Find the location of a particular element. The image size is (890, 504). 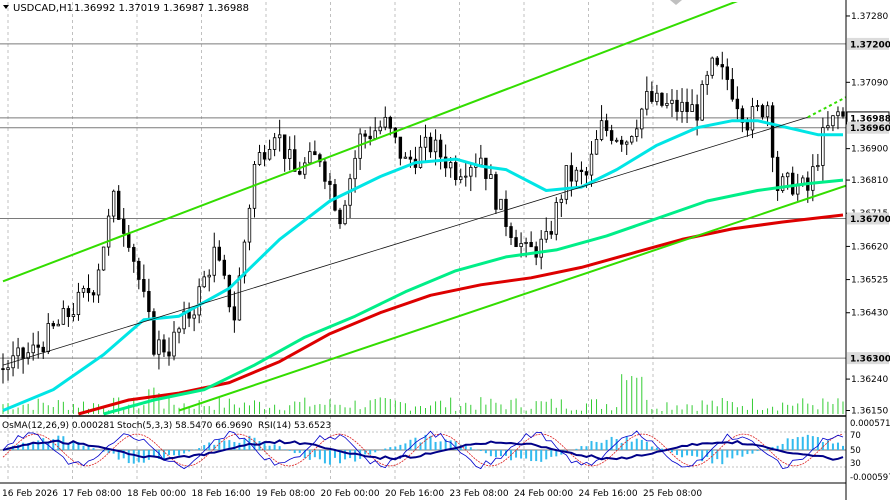

scroll-marker-icon is located at coordinates (676, 2).